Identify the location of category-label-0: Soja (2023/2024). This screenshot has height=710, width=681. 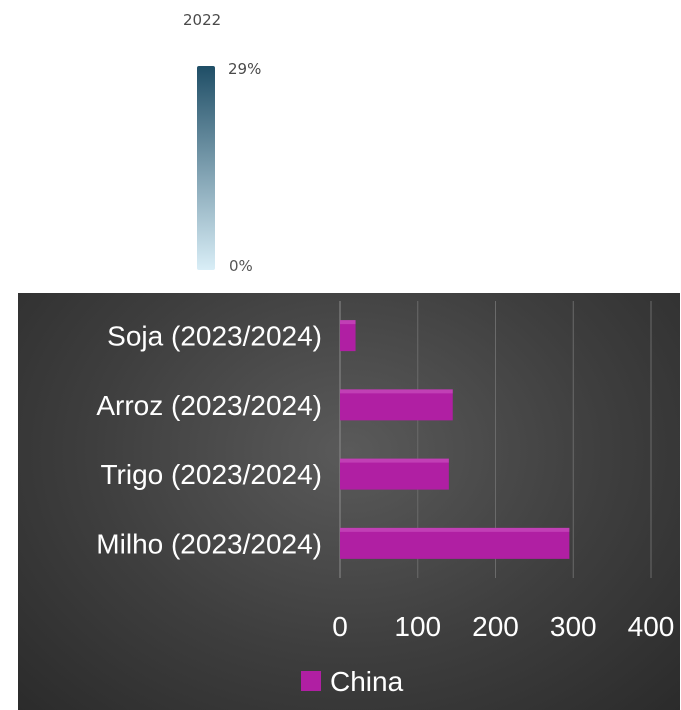
(214, 336).